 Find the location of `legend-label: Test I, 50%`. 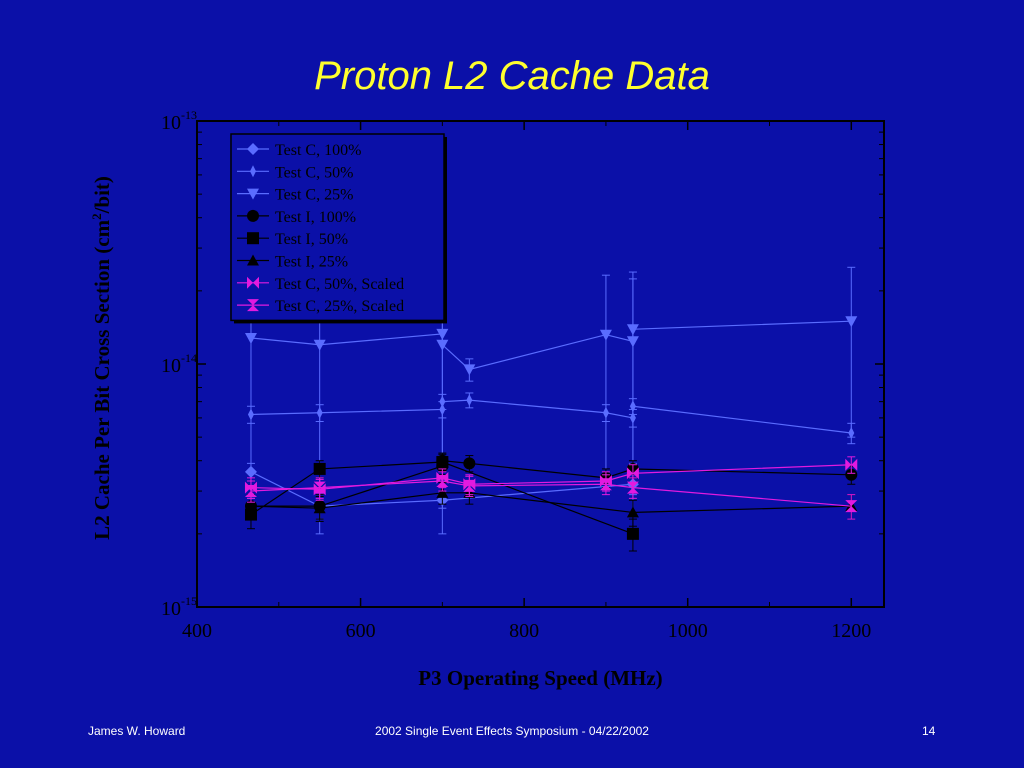

legend-label: Test I, 50% is located at coordinates (311, 239).